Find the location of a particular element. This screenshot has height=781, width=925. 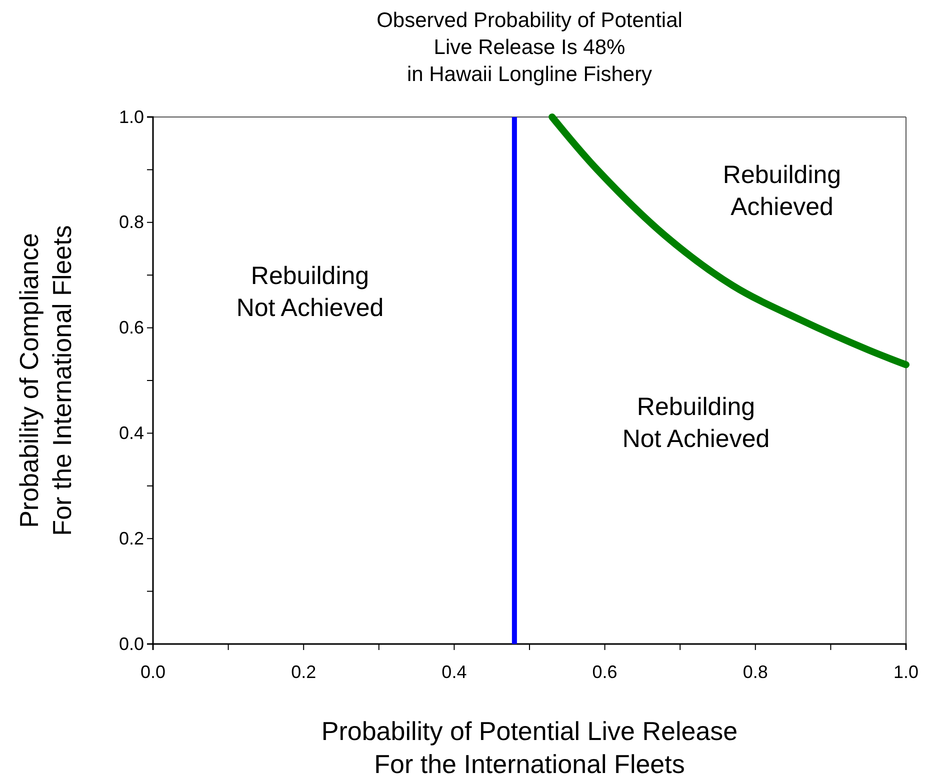

y-axis-title: Probability of Compliance For the International Fleets is located at coordinates (45, 380).